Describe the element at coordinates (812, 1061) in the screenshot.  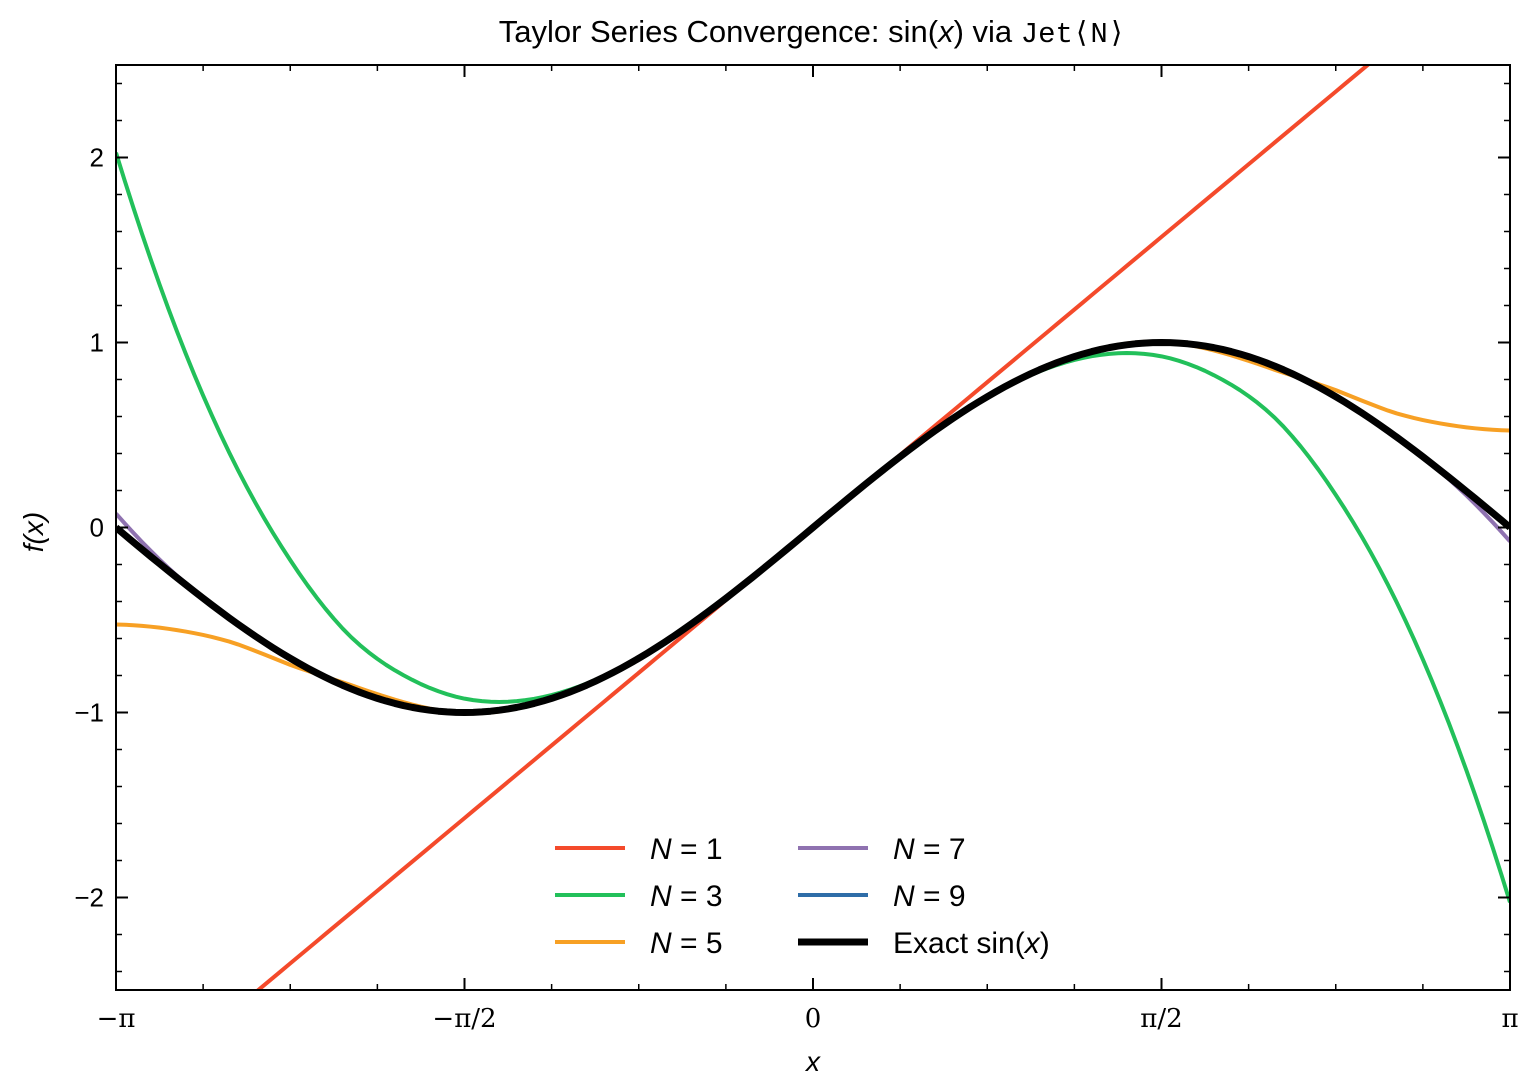
I see `x-axis-label: x` at that location.